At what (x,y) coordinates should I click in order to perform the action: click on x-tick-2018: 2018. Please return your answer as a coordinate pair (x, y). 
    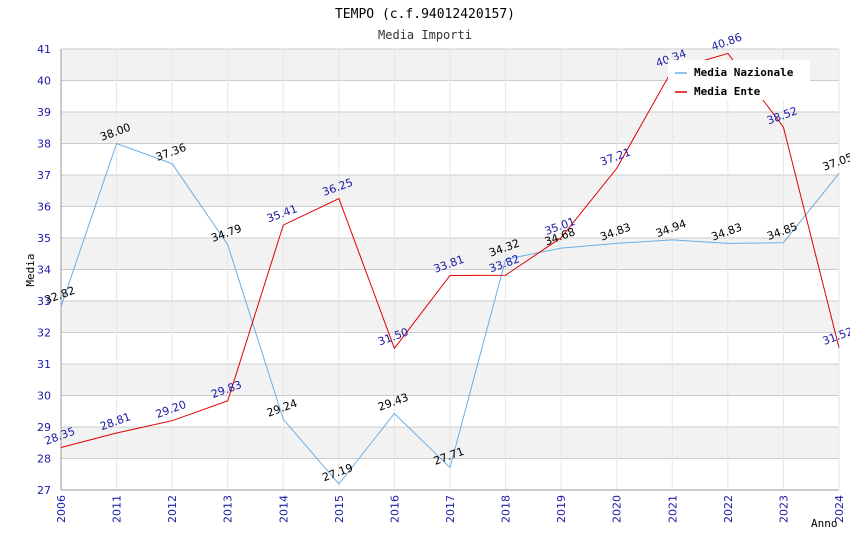
    Looking at the image, I should click on (506, 509).